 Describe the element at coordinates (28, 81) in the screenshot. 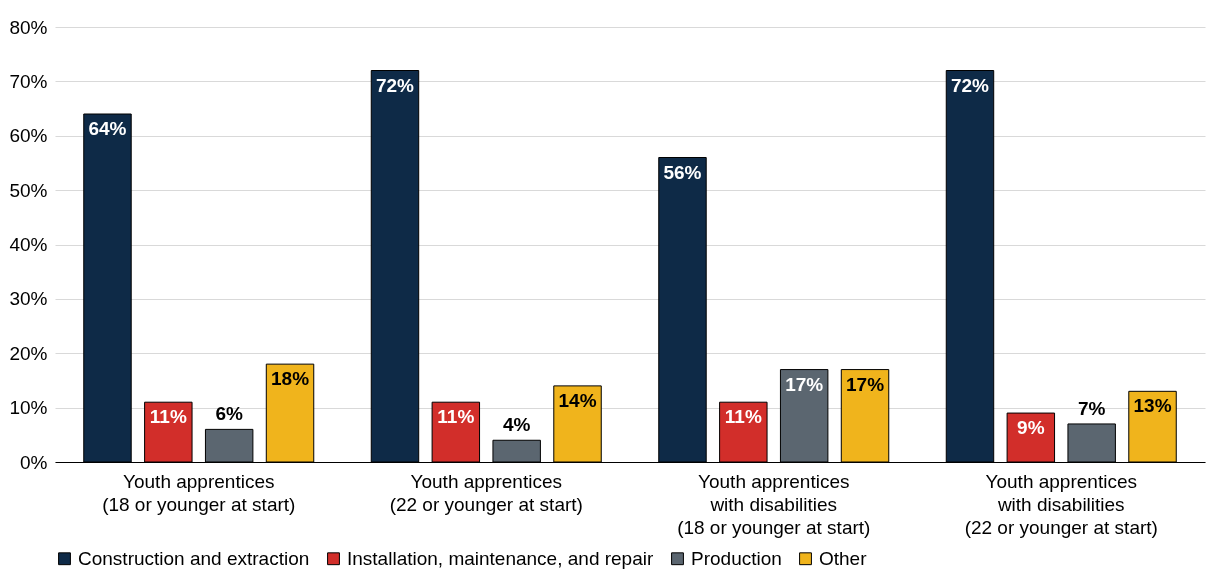

I see `y-tick-label: 70%` at that location.